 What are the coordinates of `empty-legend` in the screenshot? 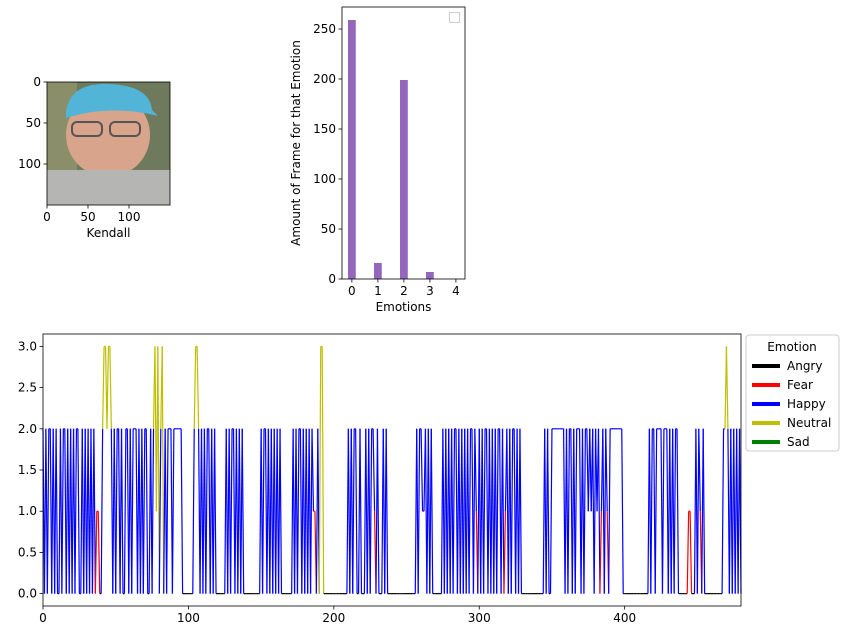 It's located at (454, 17).